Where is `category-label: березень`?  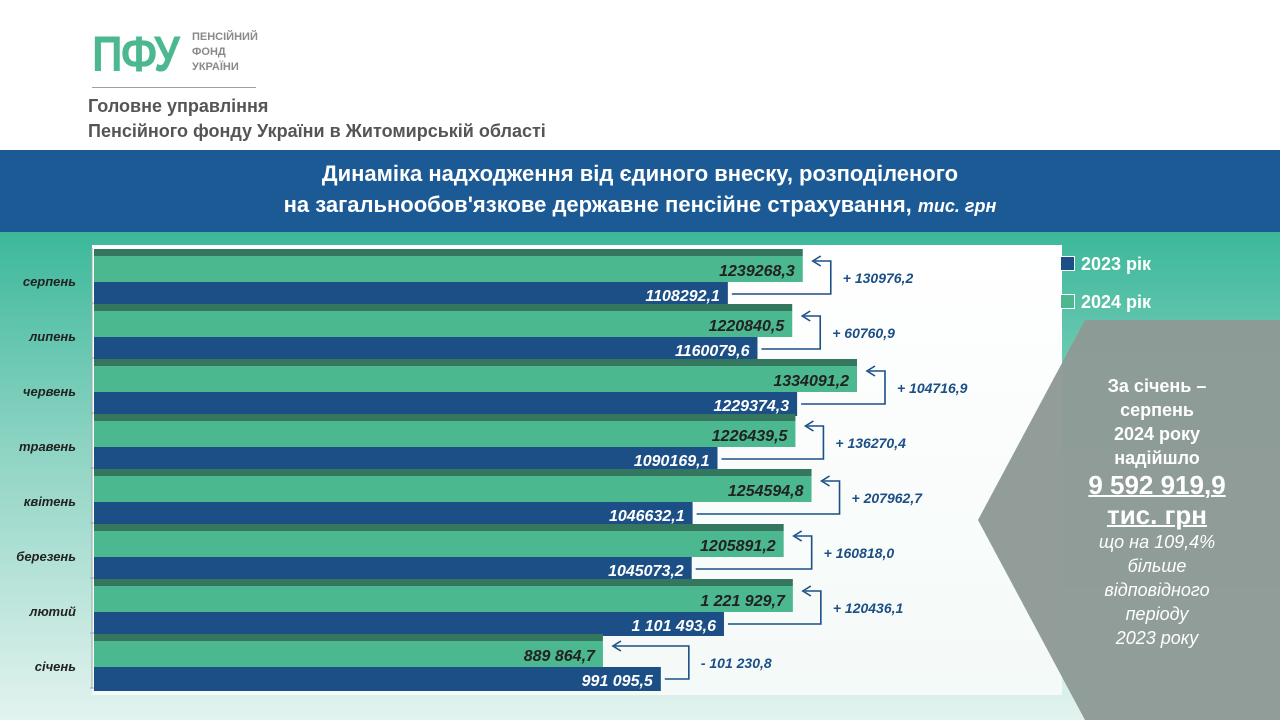 category-label: березень is located at coordinates (46, 556).